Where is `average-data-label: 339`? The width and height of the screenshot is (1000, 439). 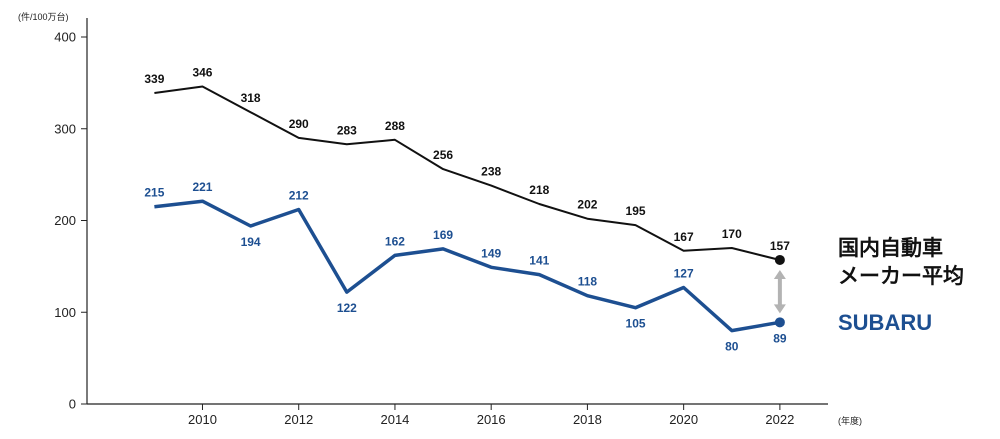
average-data-label: 339 is located at coordinates (154, 79).